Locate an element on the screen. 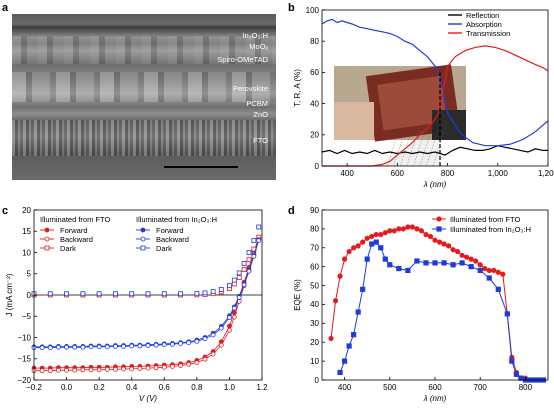 This screenshot has width=554, height=410. x-tick-label: 400 is located at coordinates (345, 387).